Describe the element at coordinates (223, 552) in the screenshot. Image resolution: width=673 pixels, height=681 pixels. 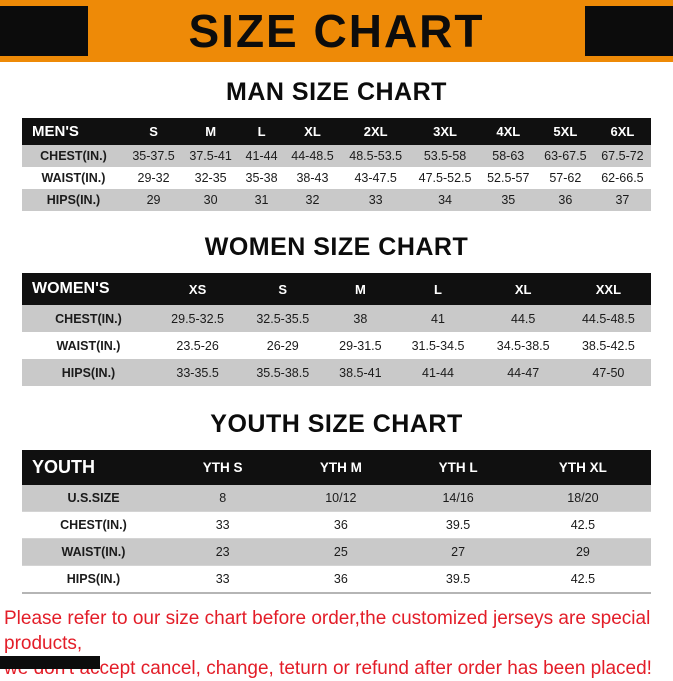
I see `measurement-value: 23` at that location.